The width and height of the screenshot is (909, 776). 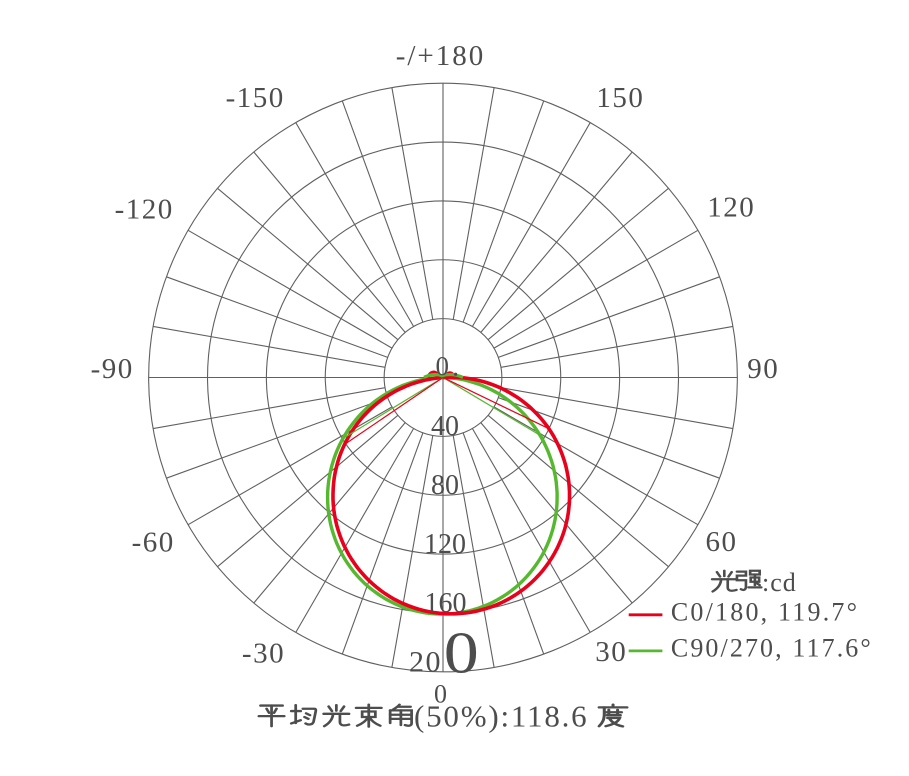 I want to click on svg-text: -150, so click(x=255, y=98).